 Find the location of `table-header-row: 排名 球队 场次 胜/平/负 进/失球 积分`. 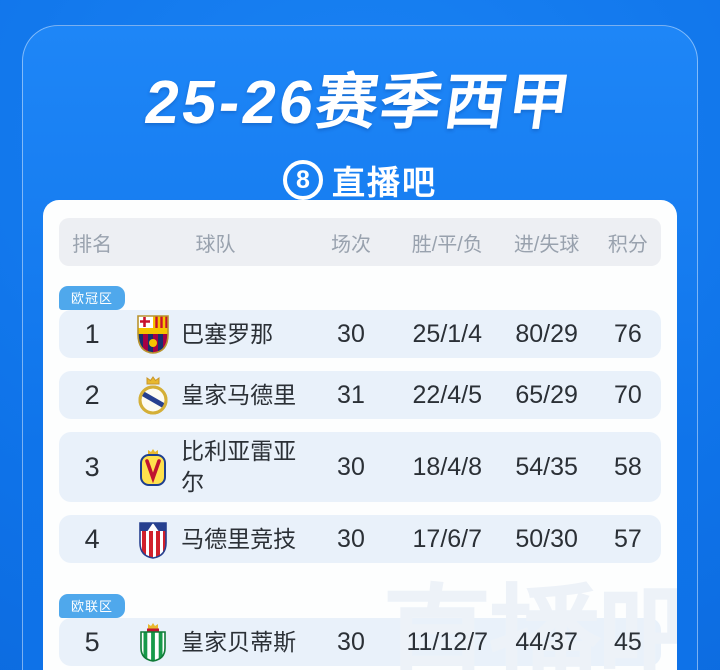

table-header-row: 排名 球队 场次 胜/平/负 进/失球 积分 is located at coordinates (360, 242).